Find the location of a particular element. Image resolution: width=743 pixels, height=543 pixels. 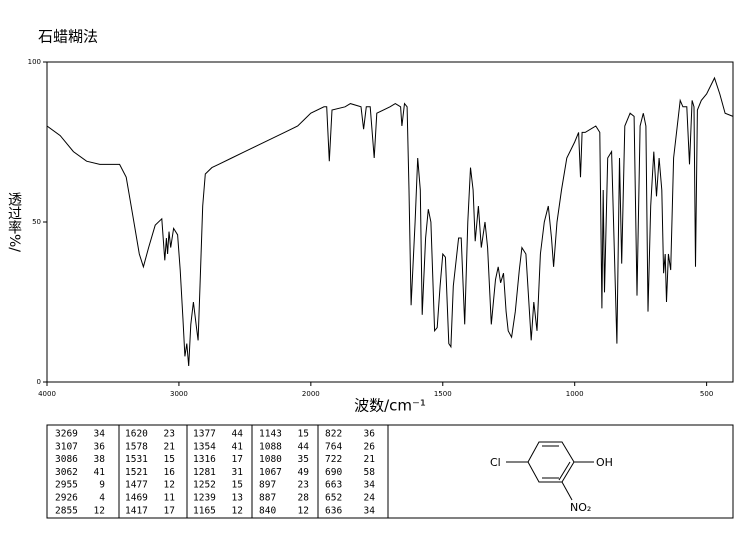

peak-transmittance: 58 is located at coordinates (370, 472).